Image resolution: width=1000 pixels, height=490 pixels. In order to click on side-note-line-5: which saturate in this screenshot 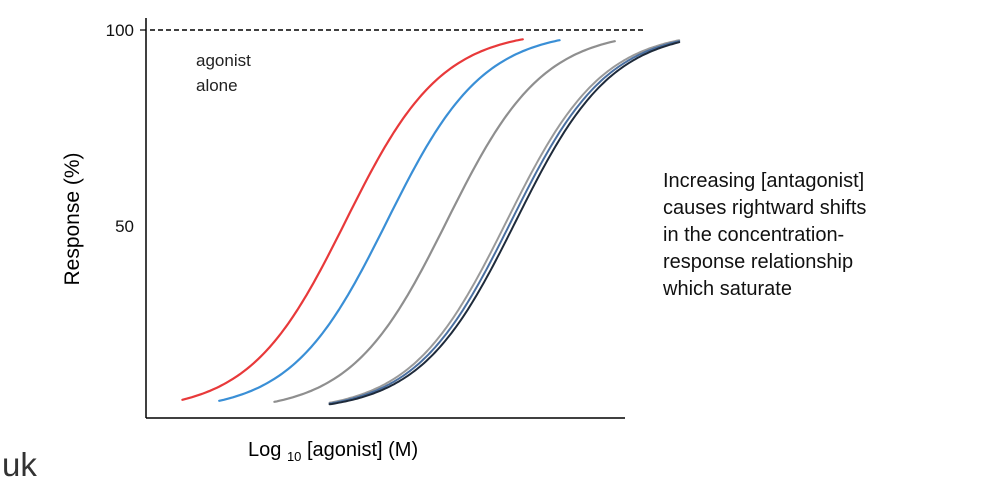, I will do `click(727, 289)`.